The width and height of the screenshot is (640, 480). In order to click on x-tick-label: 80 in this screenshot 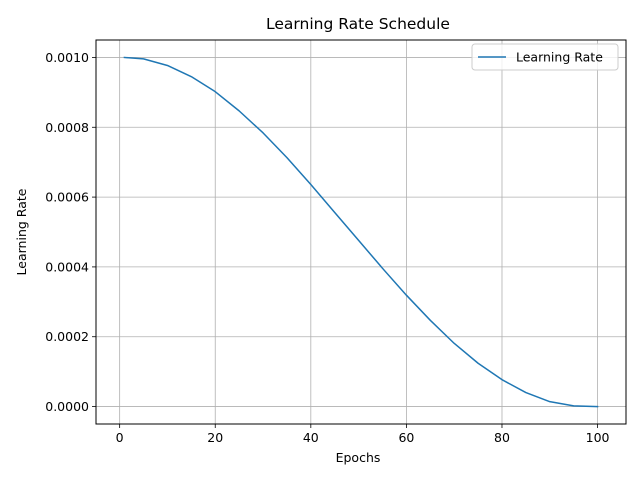, I will do `click(502, 437)`.